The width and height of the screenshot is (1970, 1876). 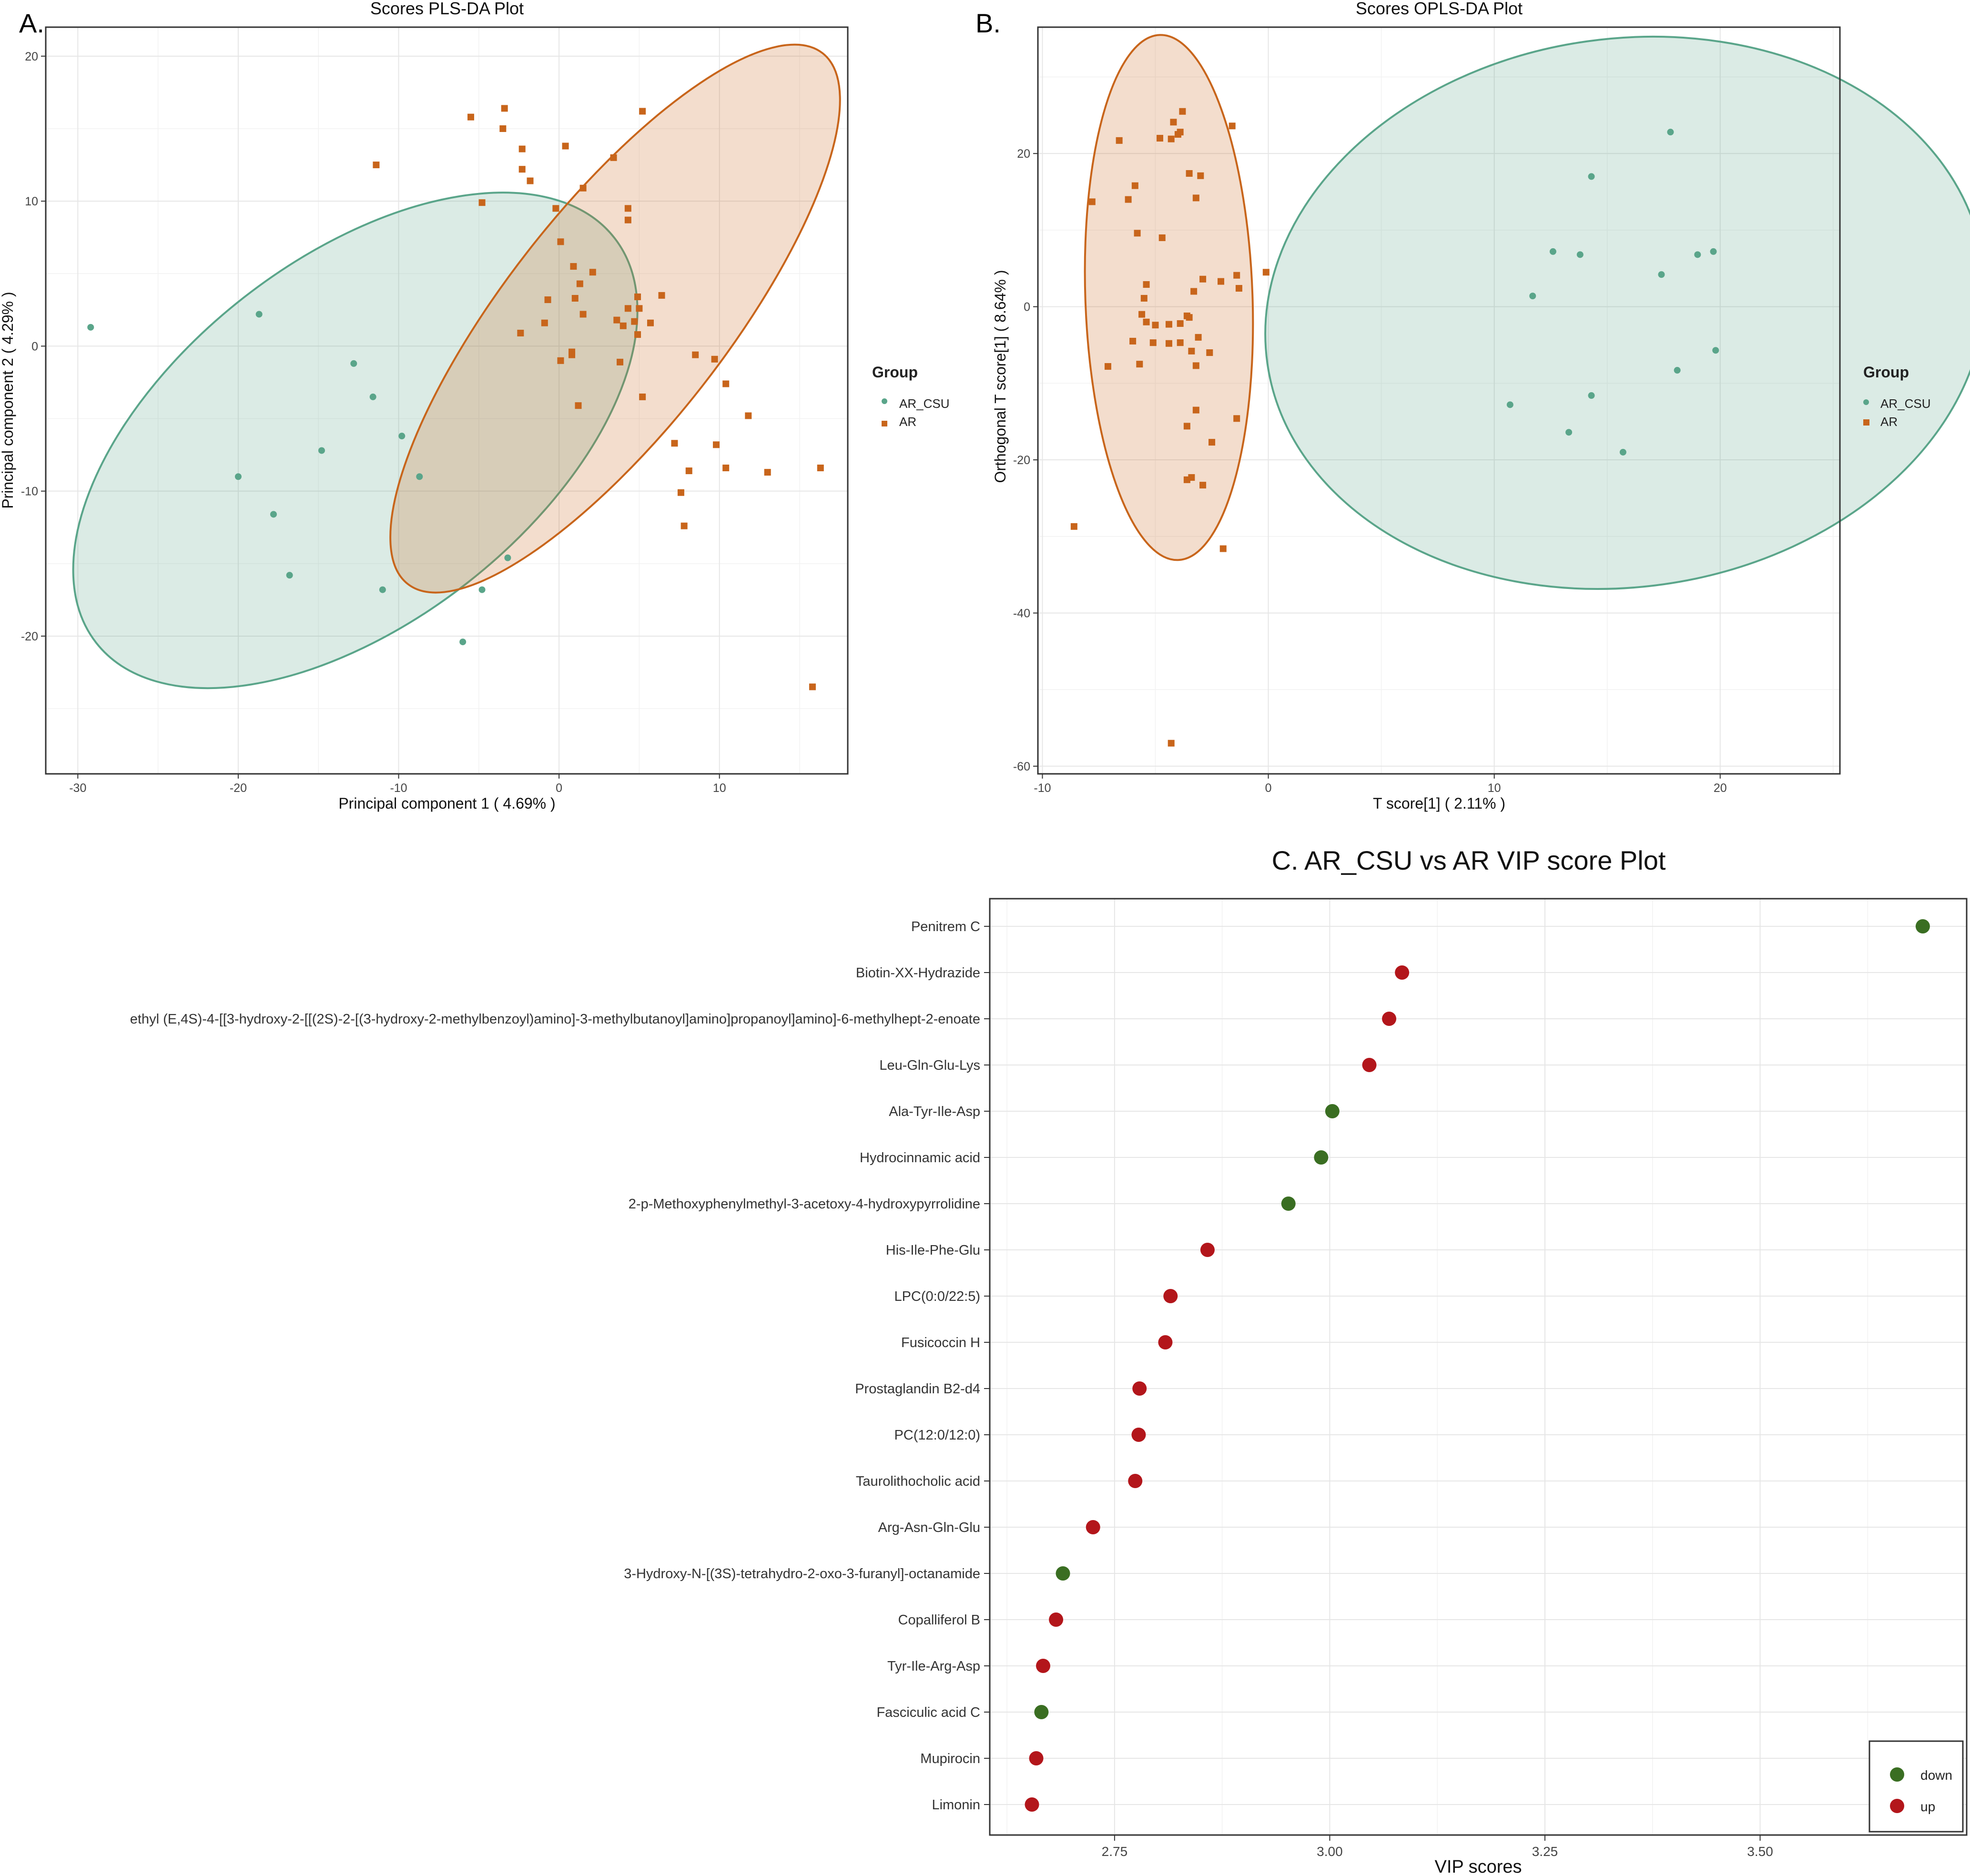 What do you see at coordinates (1866, 422) in the screenshot?
I see `legend-ar-marker` at bounding box center [1866, 422].